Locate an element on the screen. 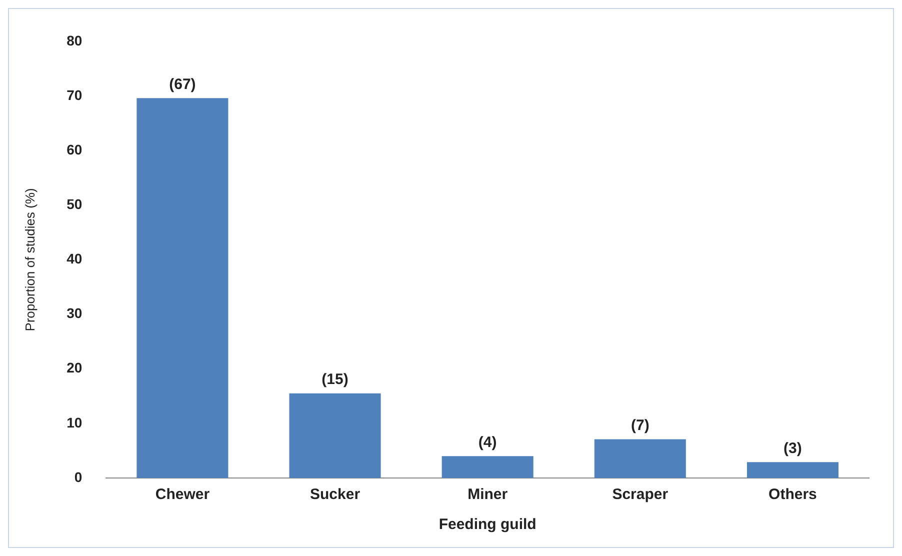 This screenshot has width=902, height=556. annotation: (7) is located at coordinates (640, 425).